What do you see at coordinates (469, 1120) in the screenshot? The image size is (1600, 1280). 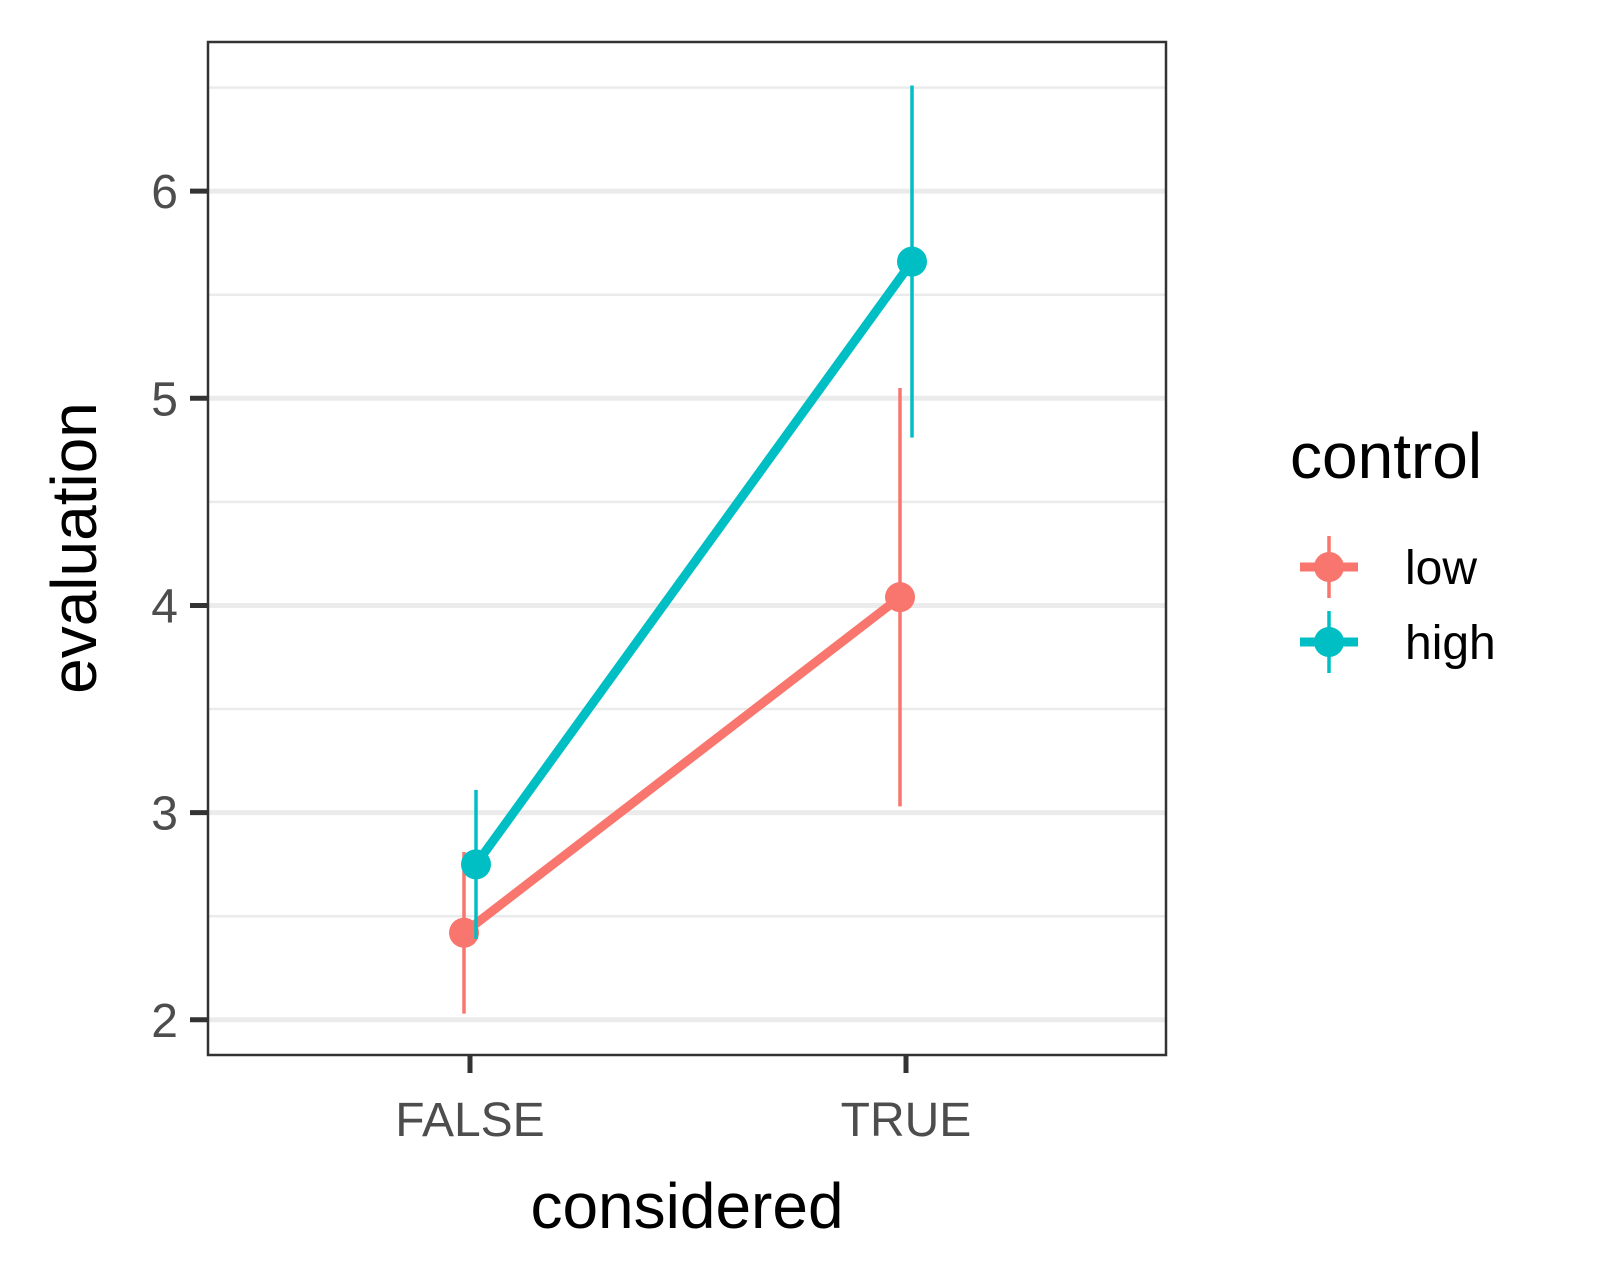 I see `x-tick-label: FALSE` at bounding box center [469, 1120].